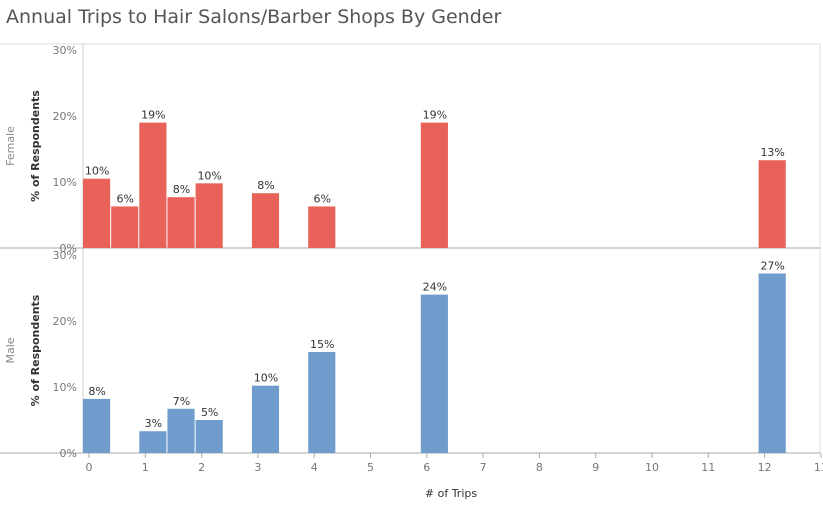  I want to click on male-bar-label: 24%, so click(435, 287).